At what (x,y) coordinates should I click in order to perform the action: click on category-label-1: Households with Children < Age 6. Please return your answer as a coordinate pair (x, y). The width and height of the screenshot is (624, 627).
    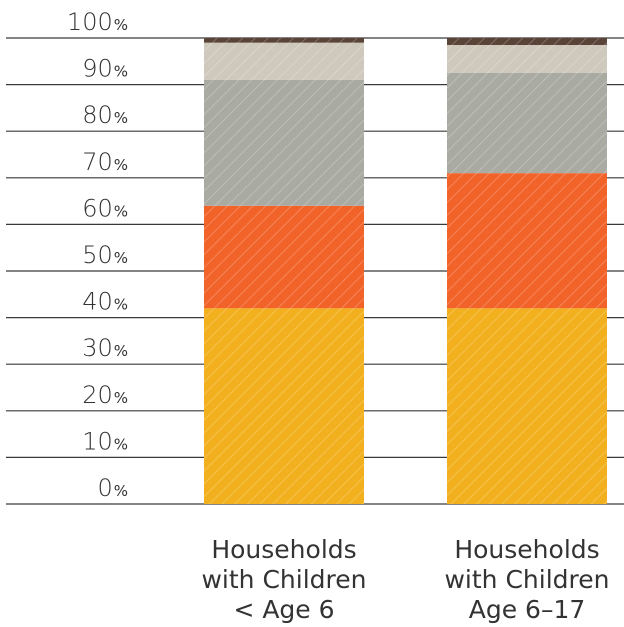
    Looking at the image, I should click on (283, 579).